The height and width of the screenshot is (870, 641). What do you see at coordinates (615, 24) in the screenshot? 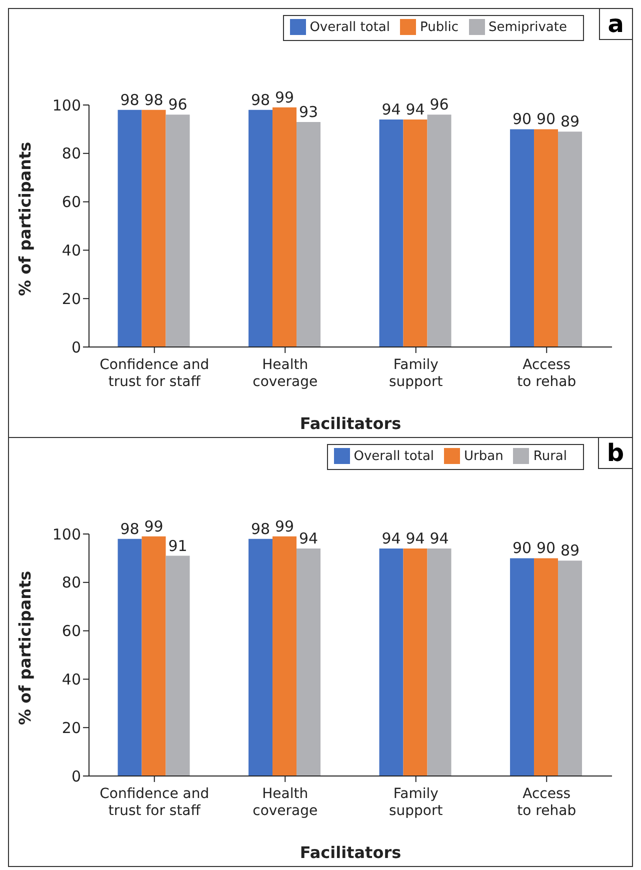
I see `chart-title: a` at bounding box center [615, 24].